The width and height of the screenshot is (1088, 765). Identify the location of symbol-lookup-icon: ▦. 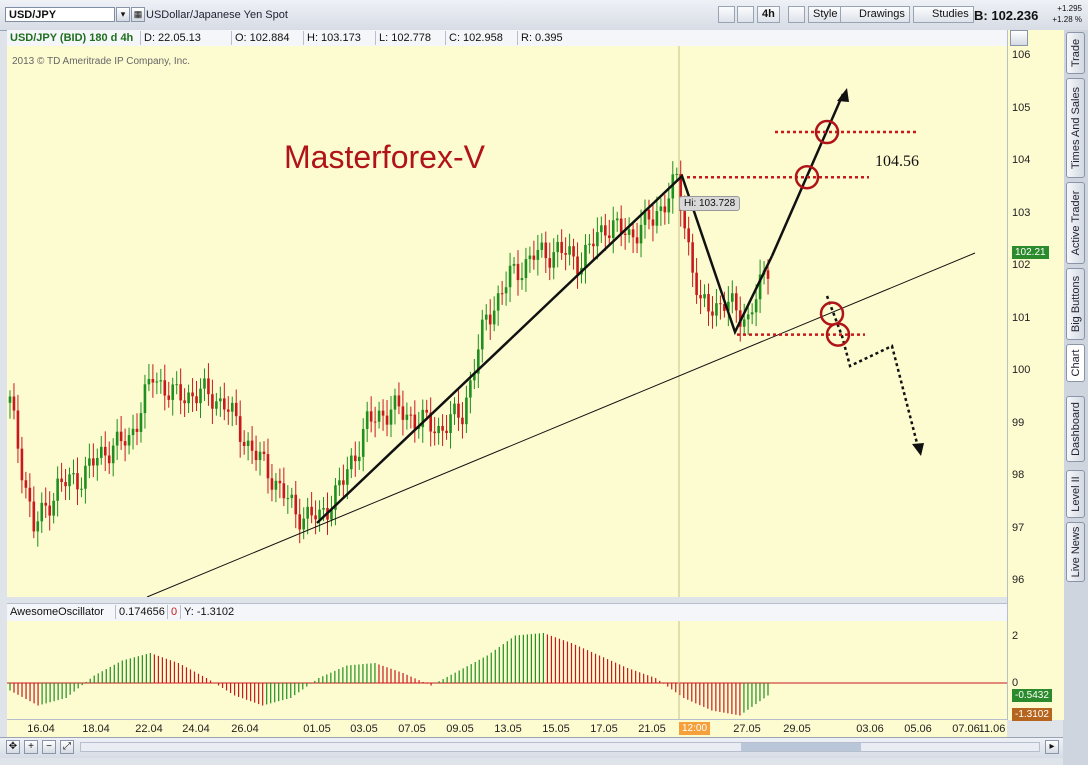
(138, 14).